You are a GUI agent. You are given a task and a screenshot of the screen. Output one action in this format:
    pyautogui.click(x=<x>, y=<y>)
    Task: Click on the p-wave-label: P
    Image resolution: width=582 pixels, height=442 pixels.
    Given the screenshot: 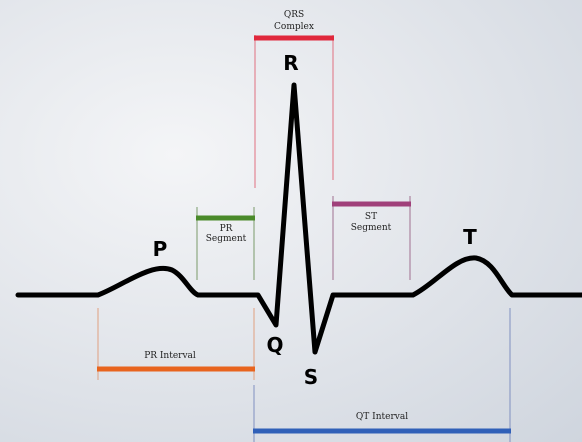 What is the action you would take?
    pyautogui.click(x=160, y=249)
    